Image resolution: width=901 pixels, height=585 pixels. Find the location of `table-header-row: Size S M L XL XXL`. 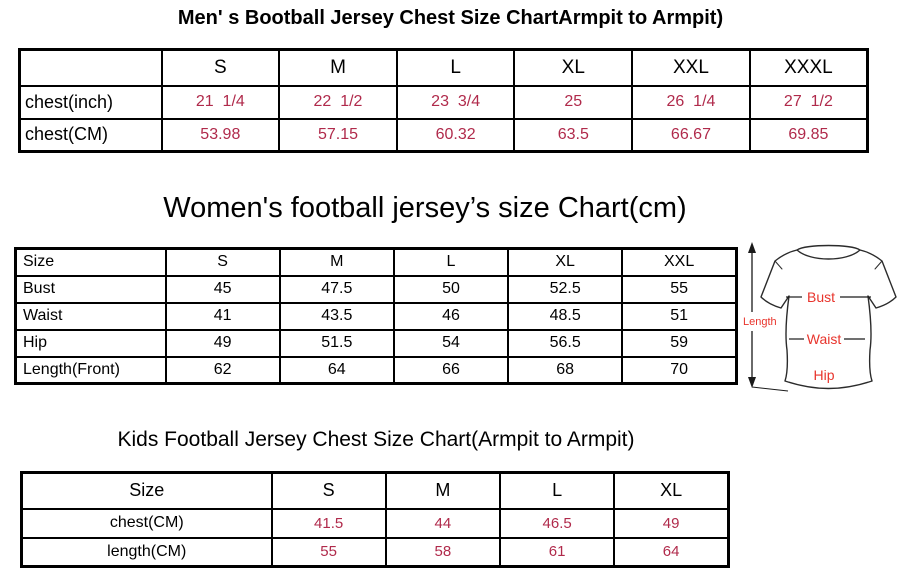

table-header-row: Size S M L XL XXL is located at coordinates (376, 262).